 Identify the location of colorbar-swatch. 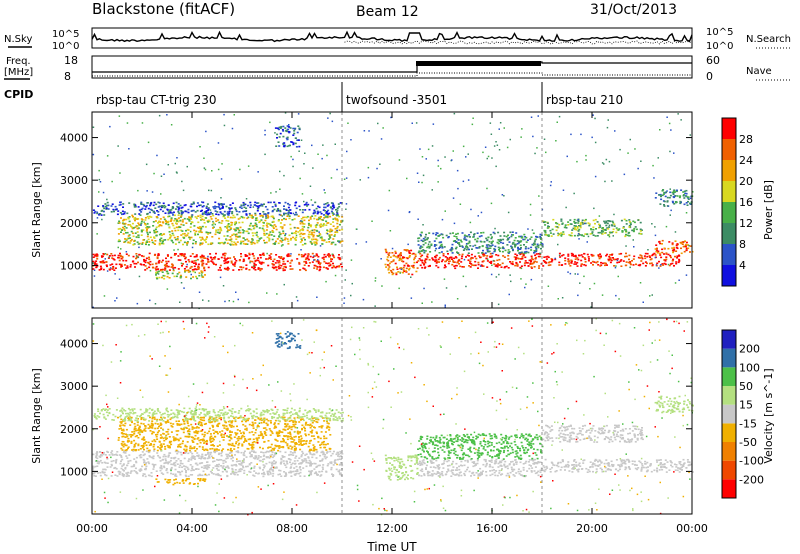
(729, 191).